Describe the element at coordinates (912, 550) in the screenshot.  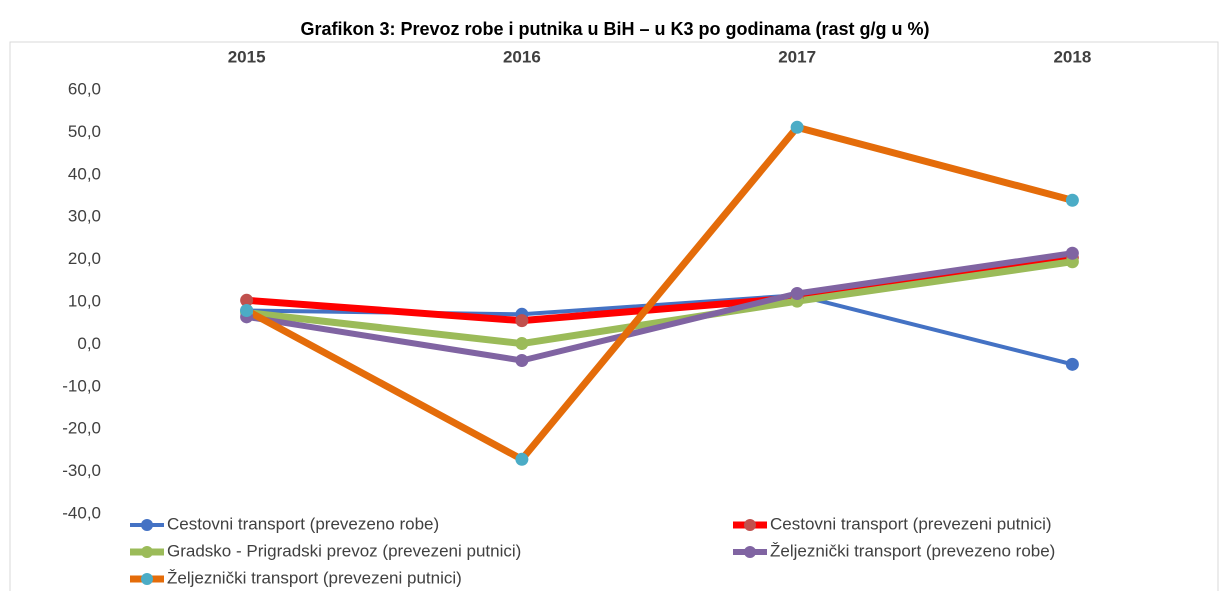
I see `legend-label: Željeznički transport (prevezeno robe)` at that location.